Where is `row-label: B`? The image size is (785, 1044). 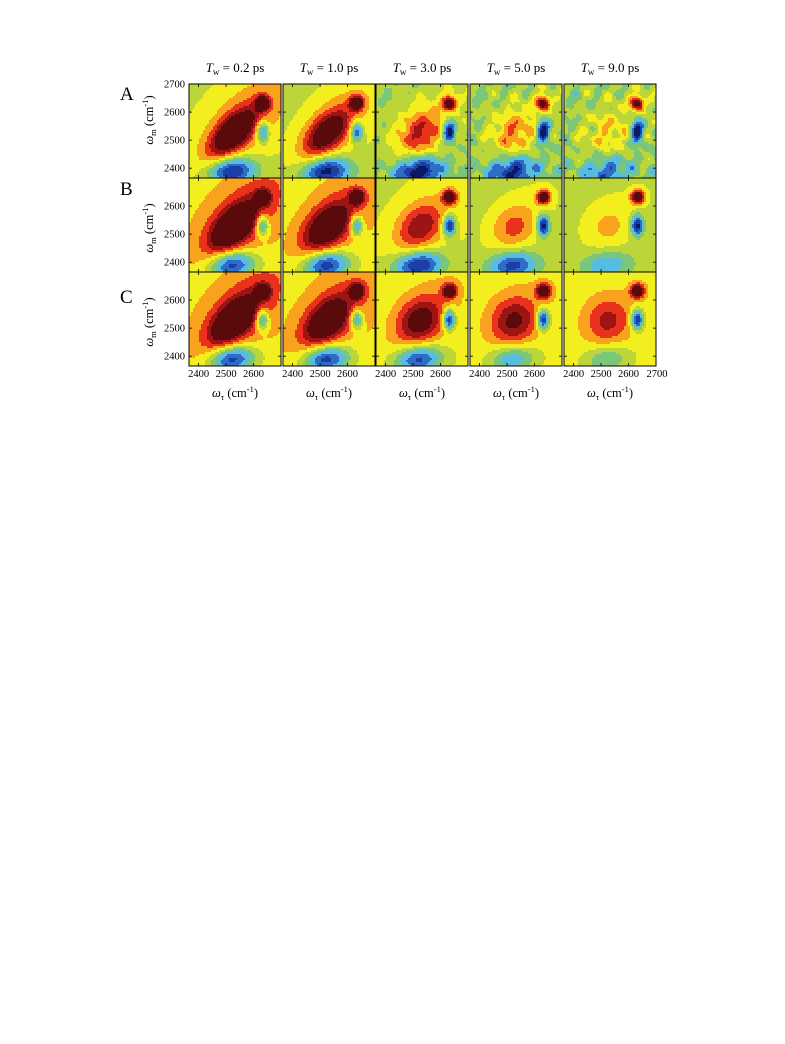
row-label: B is located at coordinates (126, 189).